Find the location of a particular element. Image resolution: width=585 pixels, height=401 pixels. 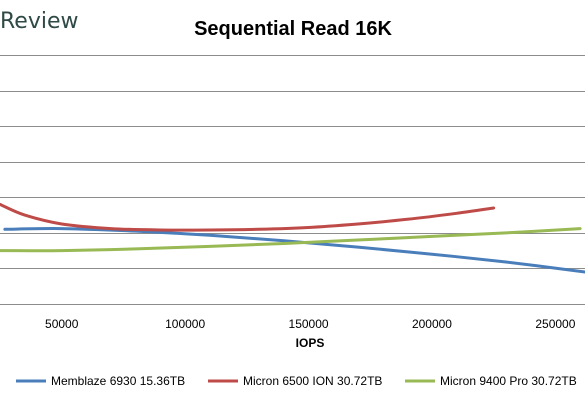

legend-label: Micron 6500 ION 30.72TB is located at coordinates (312, 381).